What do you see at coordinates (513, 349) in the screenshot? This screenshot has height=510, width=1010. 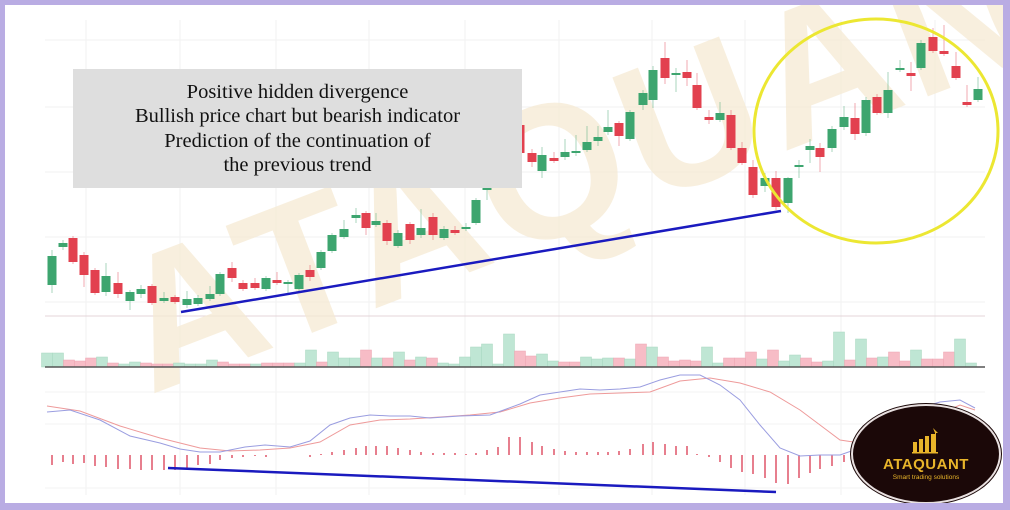 I see `volume-bars` at bounding box center [513, 349].